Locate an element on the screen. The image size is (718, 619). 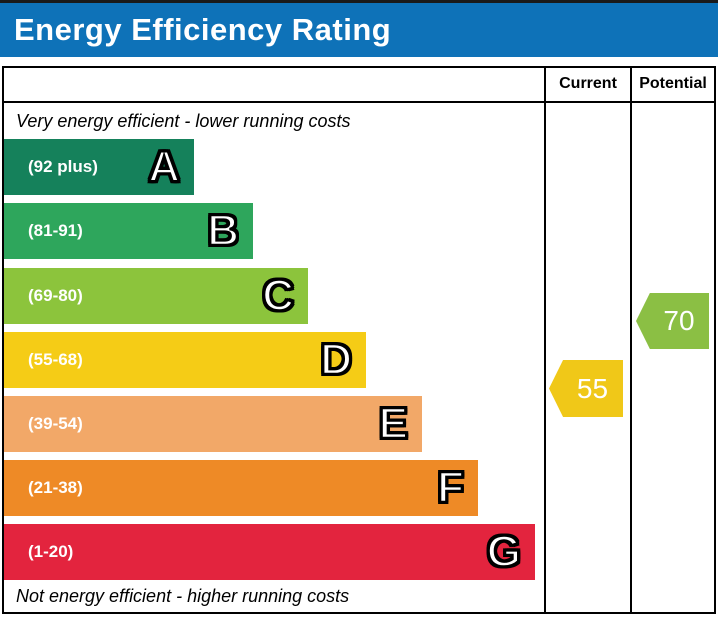
current-rating-arrow: 55 is located at coordinates (586, 388).